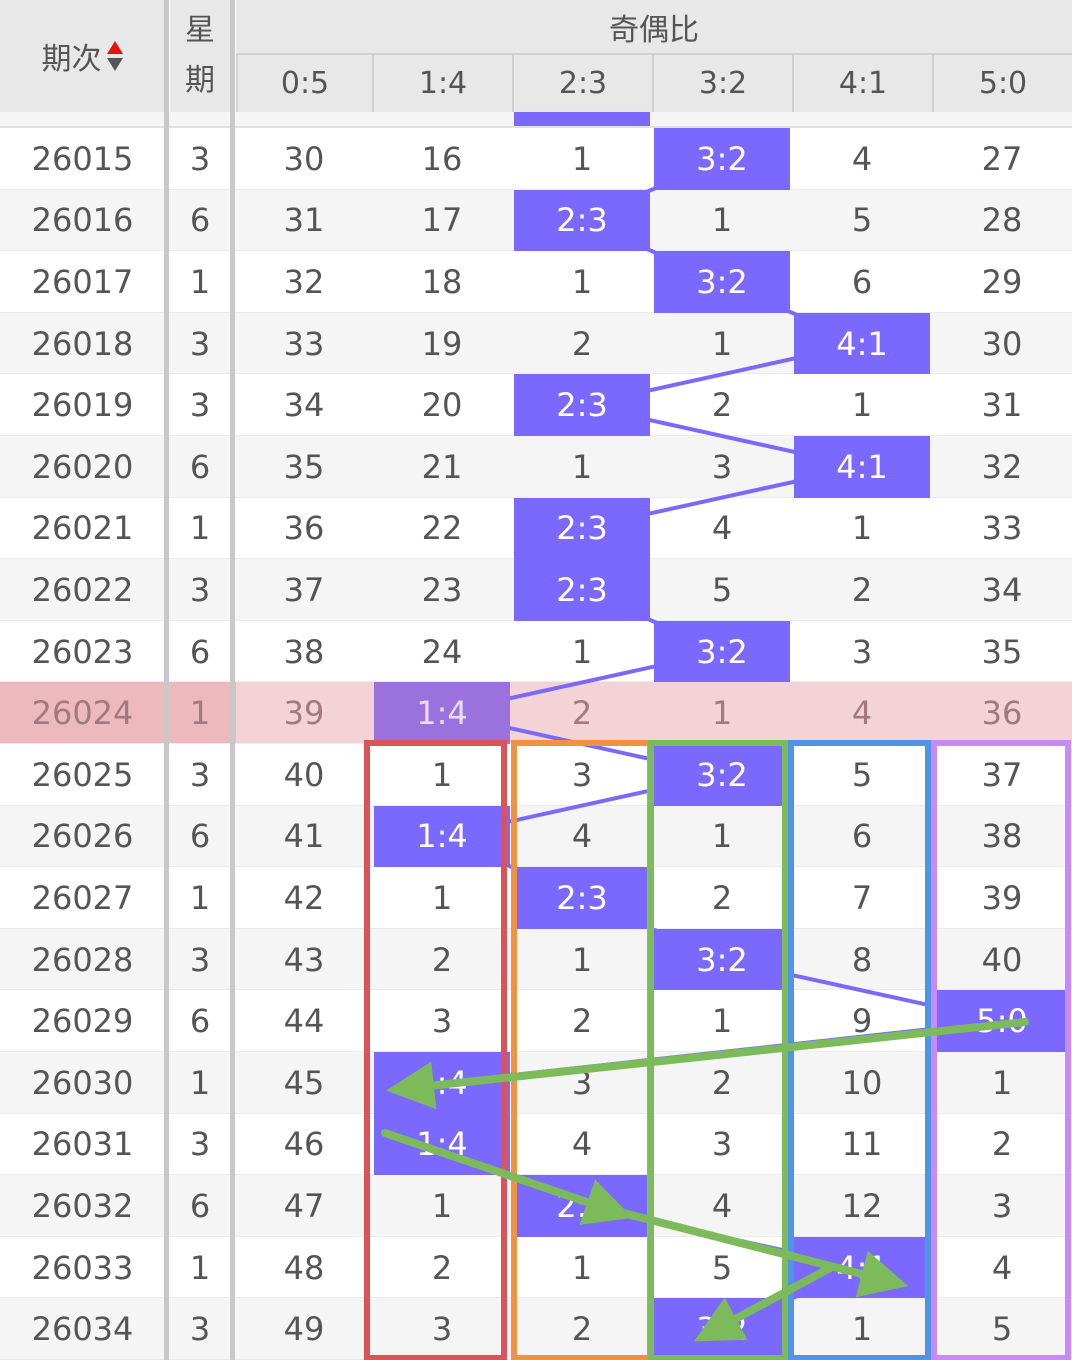 This screenshot has width=1072, height=1360. Describe the element at coordinates (442, 83) in the screenshot. I see `column-header-1-4: 1:4` at that location.